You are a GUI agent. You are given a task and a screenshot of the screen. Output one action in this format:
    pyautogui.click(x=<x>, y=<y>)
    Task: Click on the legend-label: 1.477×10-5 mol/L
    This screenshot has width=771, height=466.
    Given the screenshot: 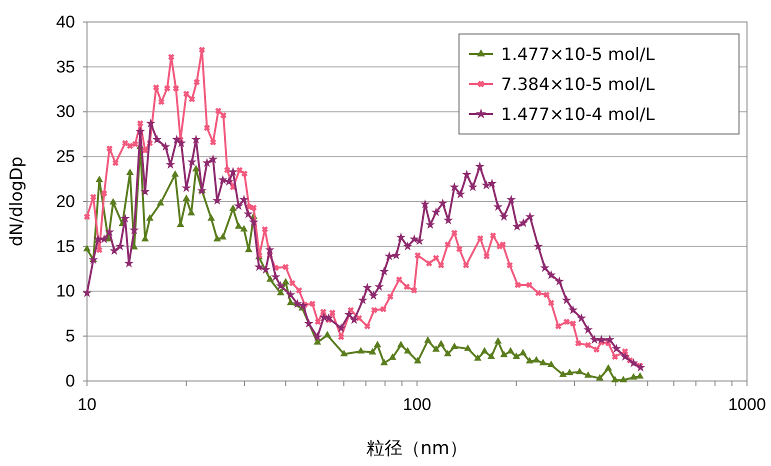 What is the action you would take?
    pyautogui.click(x=578, y=55)
    